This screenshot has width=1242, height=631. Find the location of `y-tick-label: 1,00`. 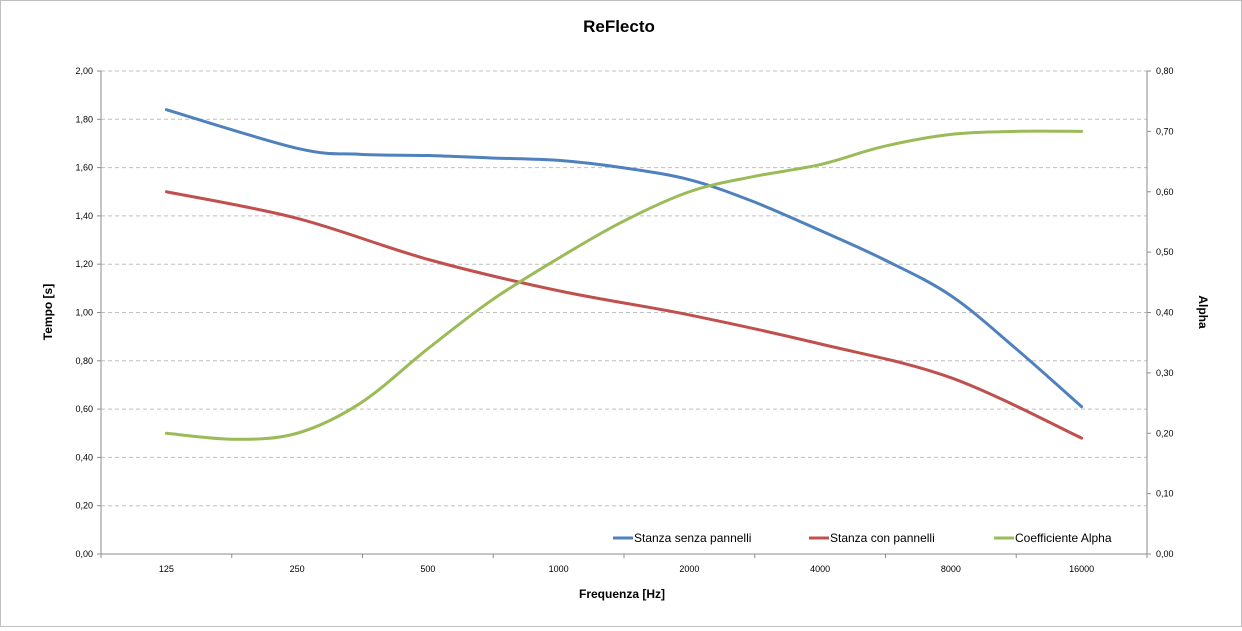

y-tick-label: 1,00 is located at coordinates (84, 313).